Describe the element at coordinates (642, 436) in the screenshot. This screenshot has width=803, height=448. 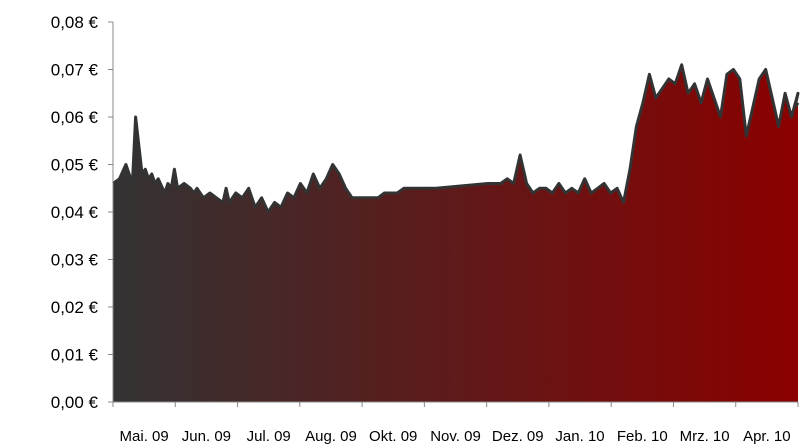
I see `x-tick-label: Feb. 10` at that location.